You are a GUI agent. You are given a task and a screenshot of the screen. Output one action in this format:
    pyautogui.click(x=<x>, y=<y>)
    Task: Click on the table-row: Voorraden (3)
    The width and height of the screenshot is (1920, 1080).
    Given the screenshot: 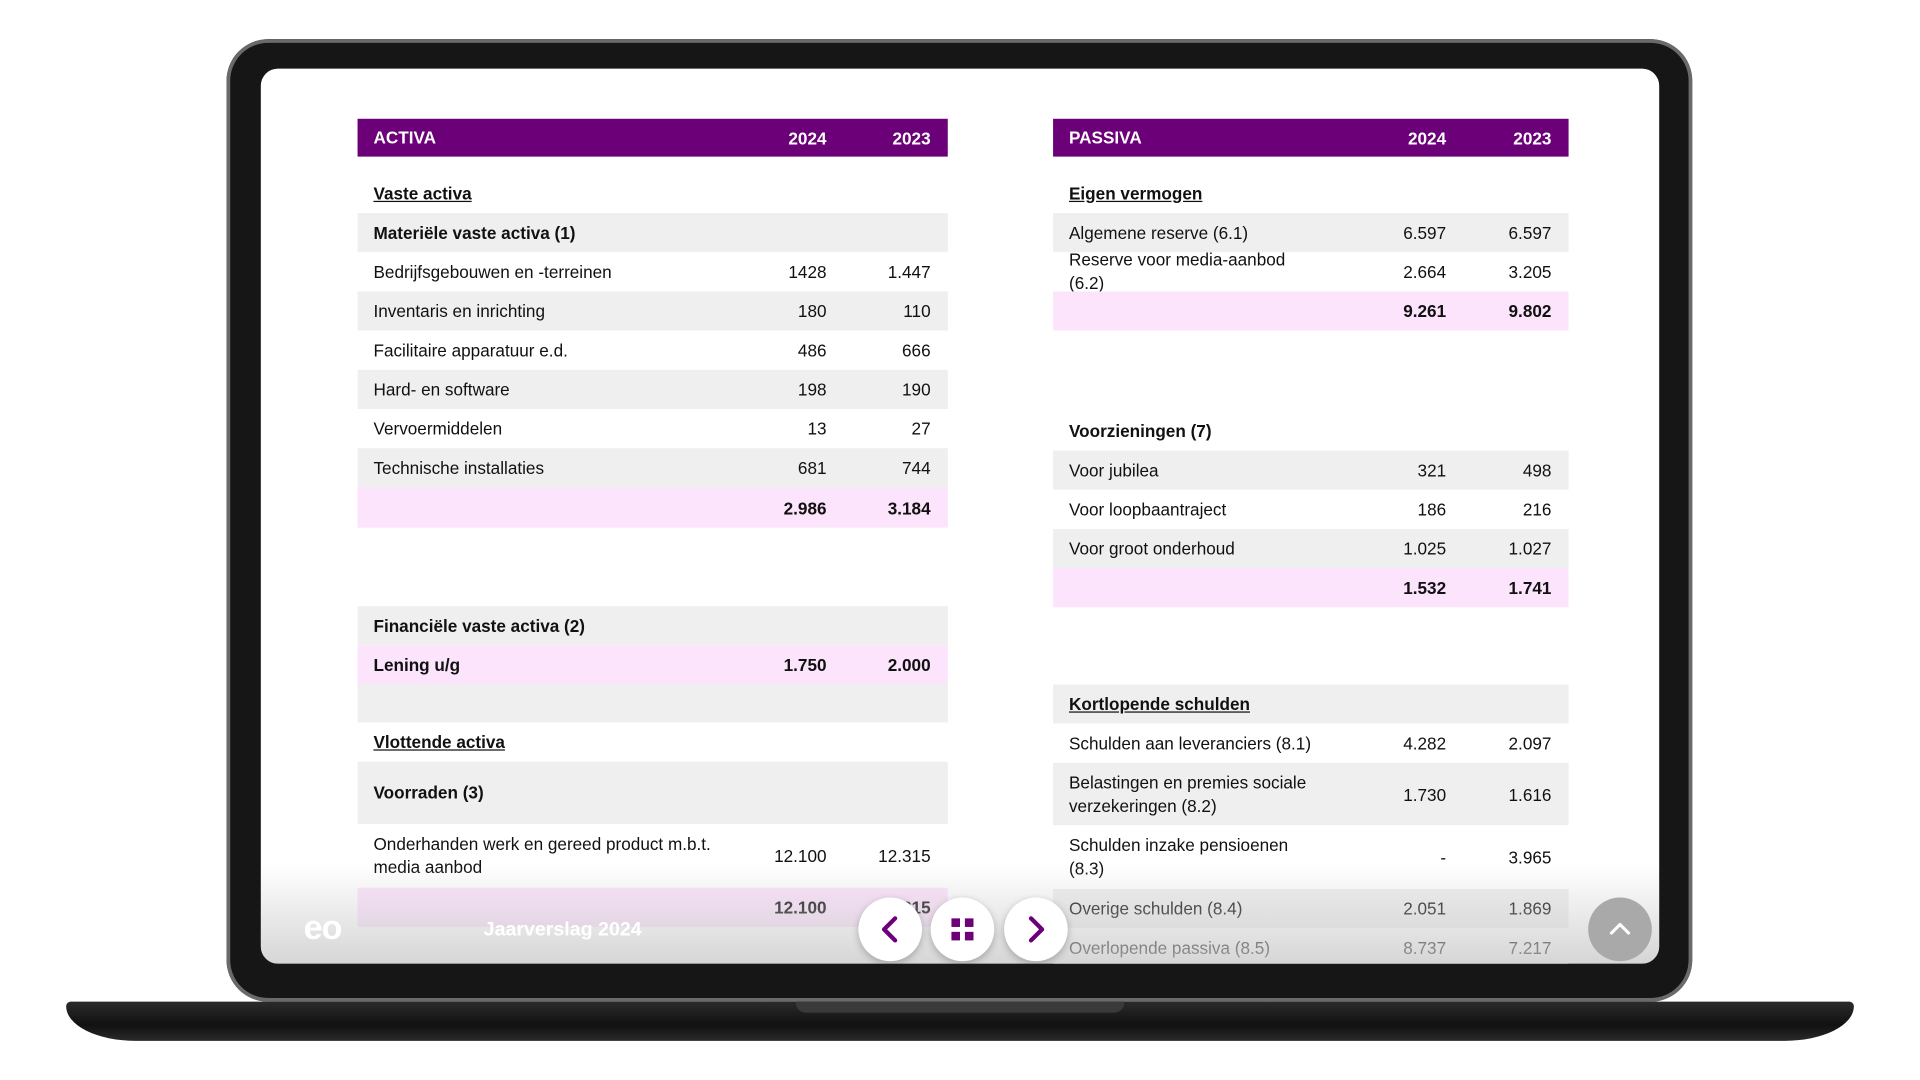 What is the action you would take?
    pyautogui.click(x=652, y=793)
    